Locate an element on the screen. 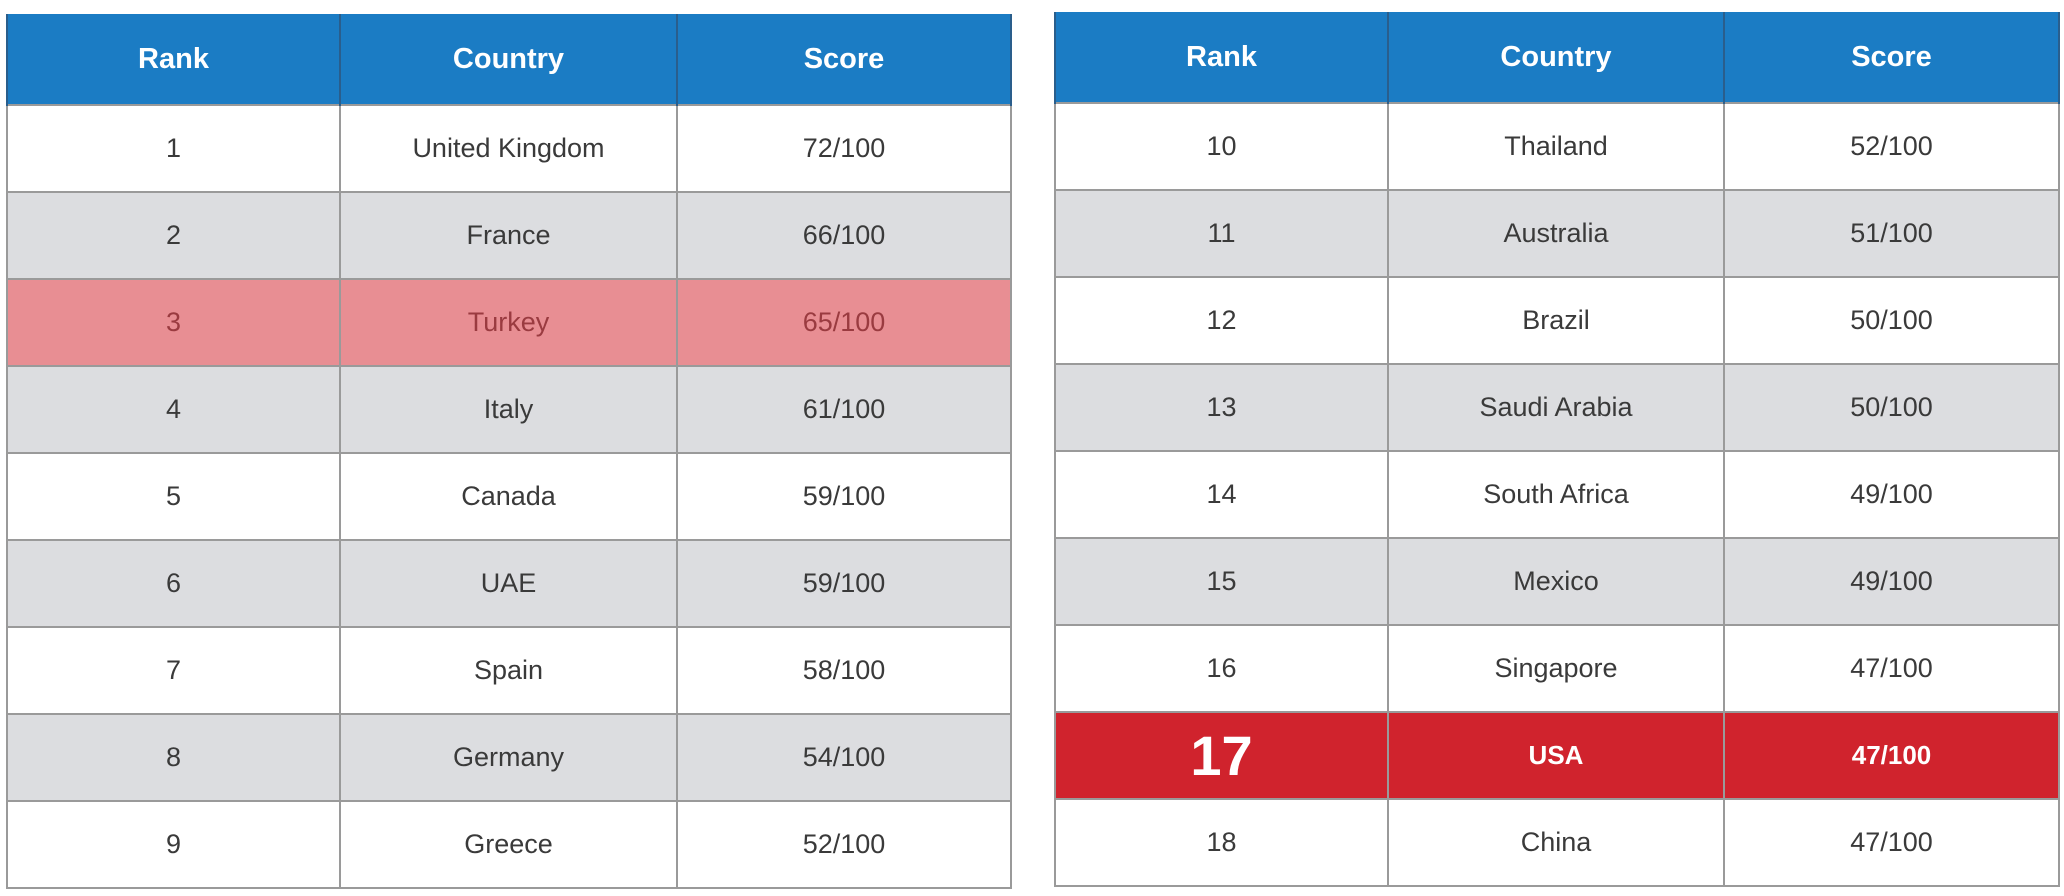 Image resolution: width=2064 pixels, height=896 pixels. rank-cell: 13 is located at coordinates (1221, 407).